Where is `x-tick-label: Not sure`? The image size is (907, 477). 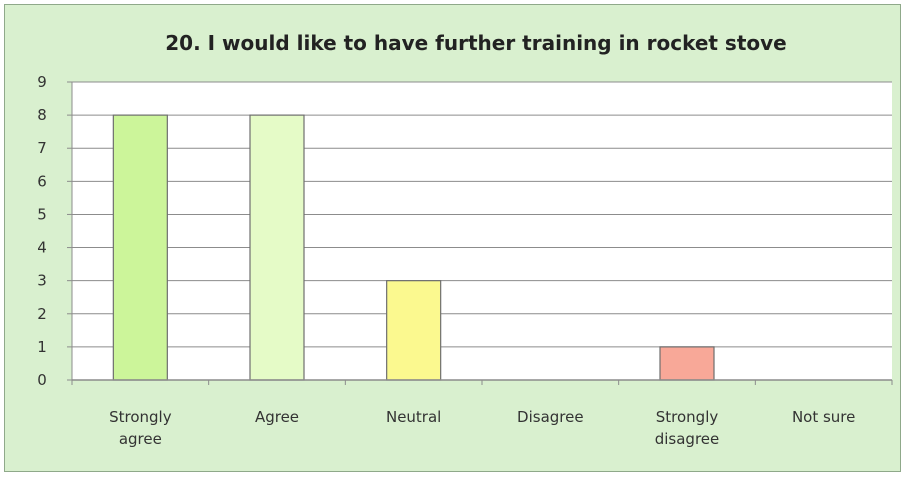
x-tick-label: Not sure is located at coordinates (823, 417).